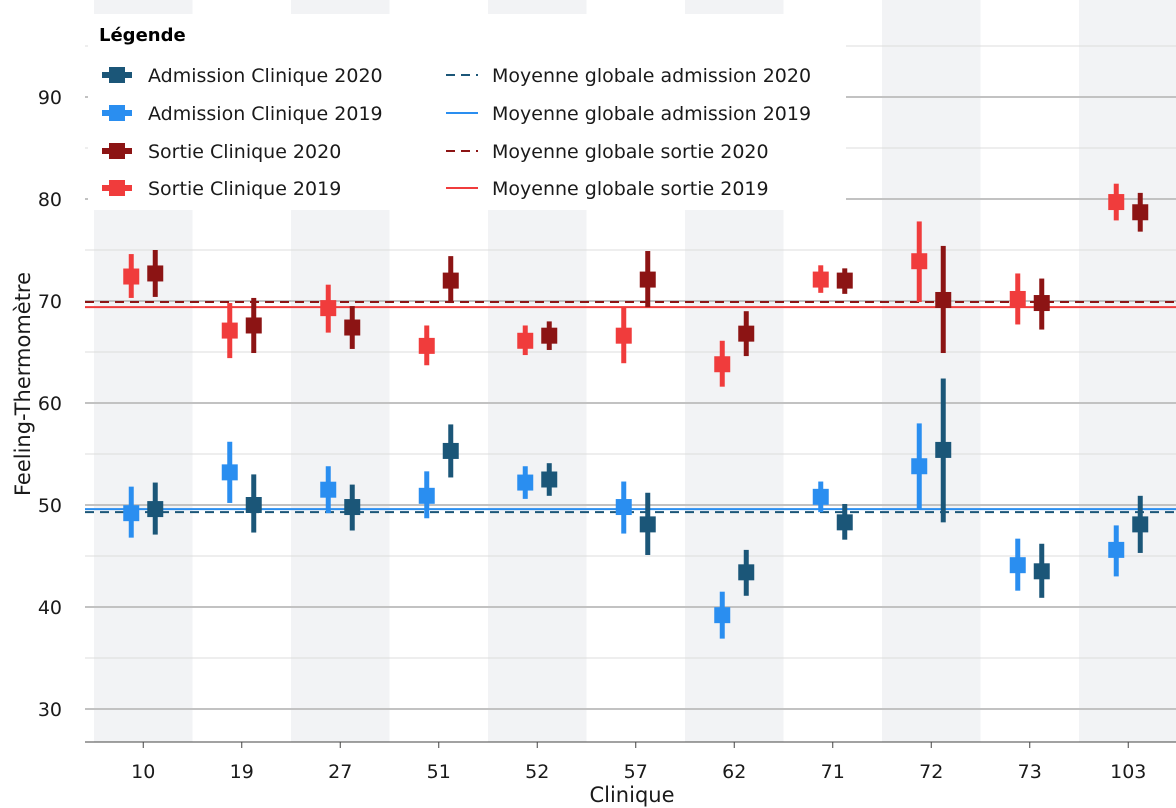  What do you see at coordinates (833, 772) in the screenshot?
I see `x-tick-label: 71` at bounding box center [833, 772].